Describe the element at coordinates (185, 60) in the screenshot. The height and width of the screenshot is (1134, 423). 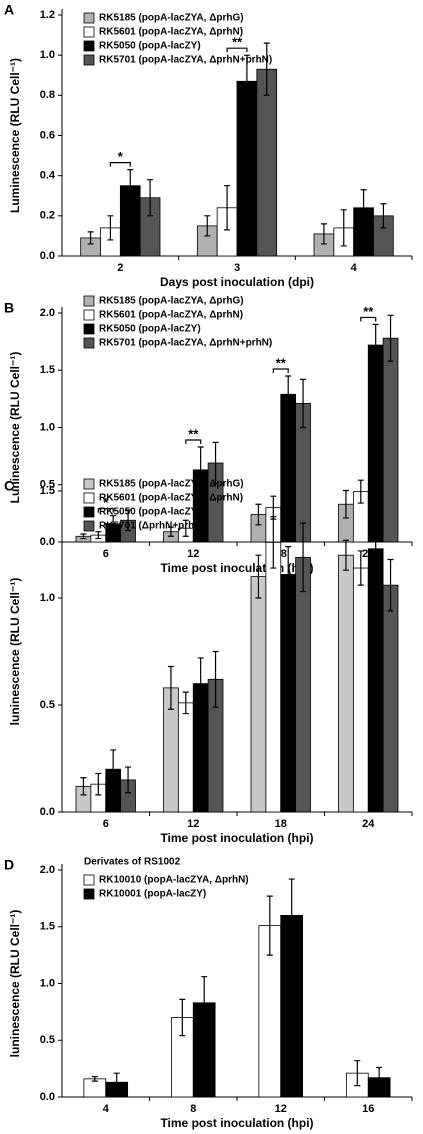
I see `legend-label: RK5701 (popA-lacZYA, ΔprhN+prhN)` at that location.